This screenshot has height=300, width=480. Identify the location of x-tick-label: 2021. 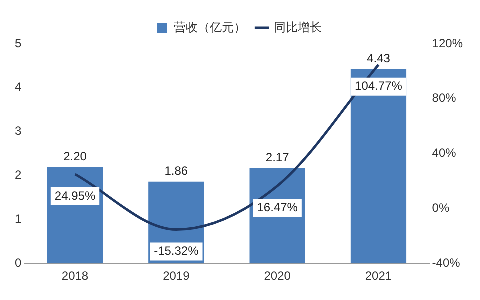
(378, 276).